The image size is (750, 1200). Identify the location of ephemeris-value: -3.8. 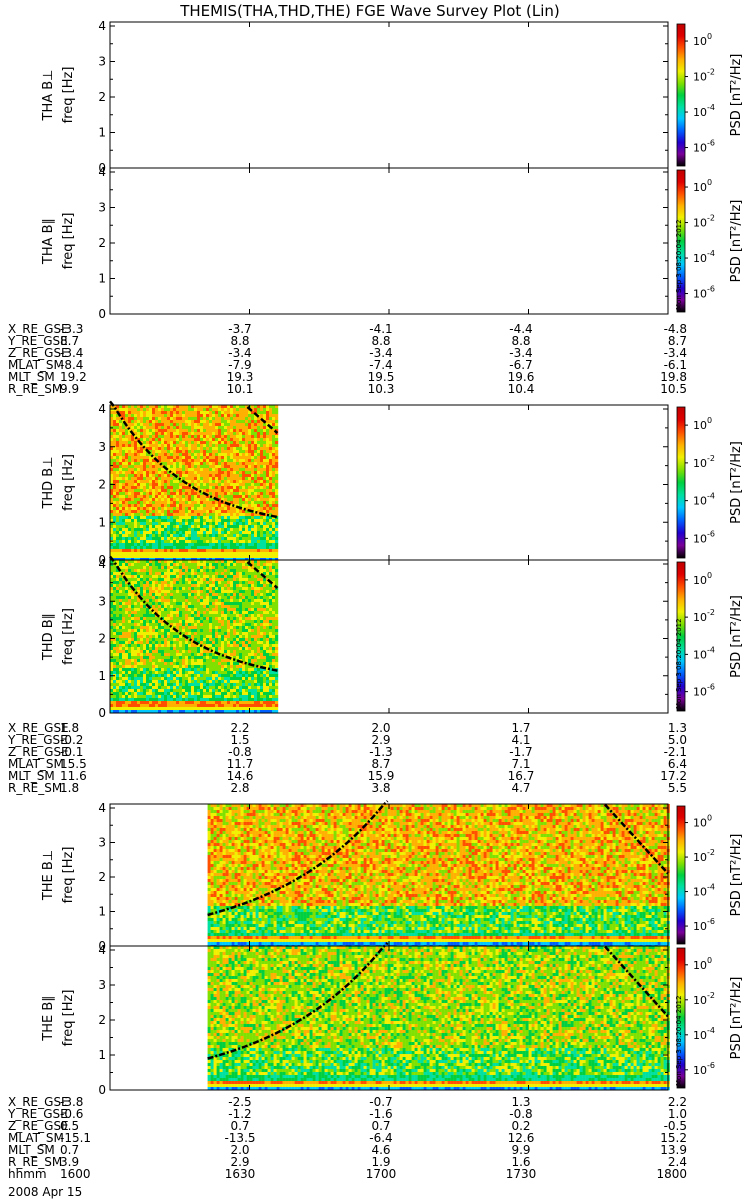
(71, 1102).